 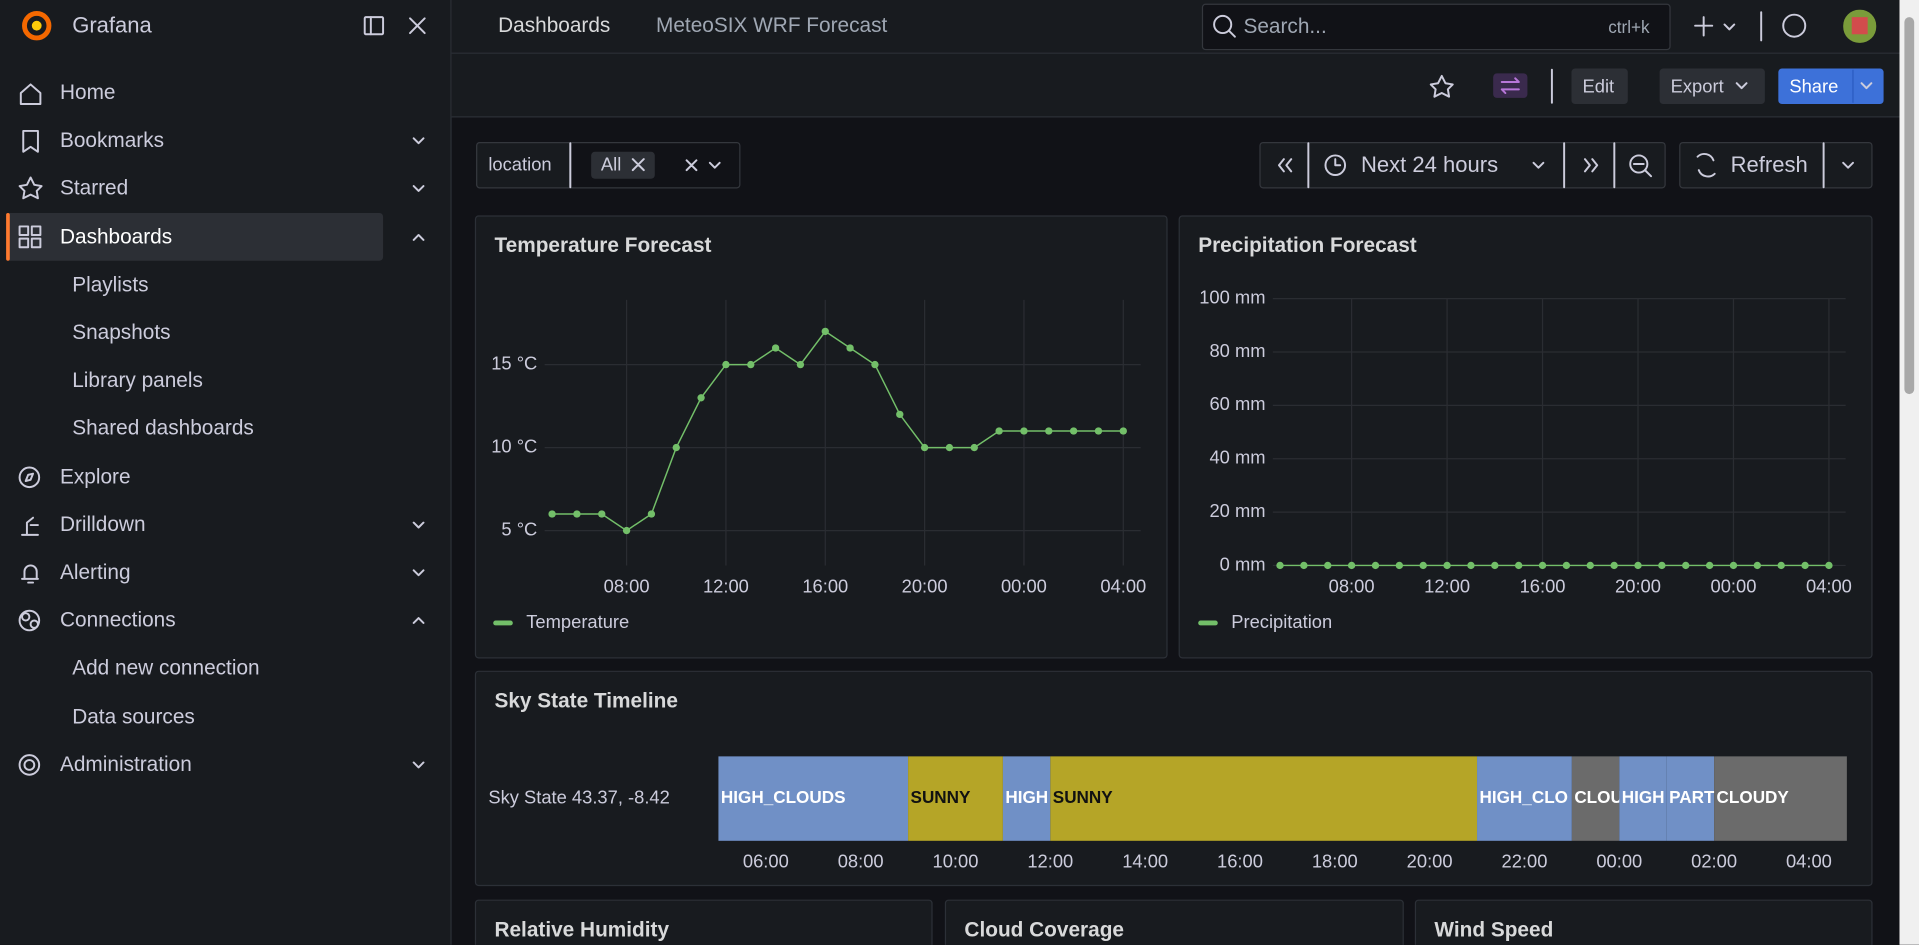 I want to click on state-label: HIGH, so click(x=1643, y=797).